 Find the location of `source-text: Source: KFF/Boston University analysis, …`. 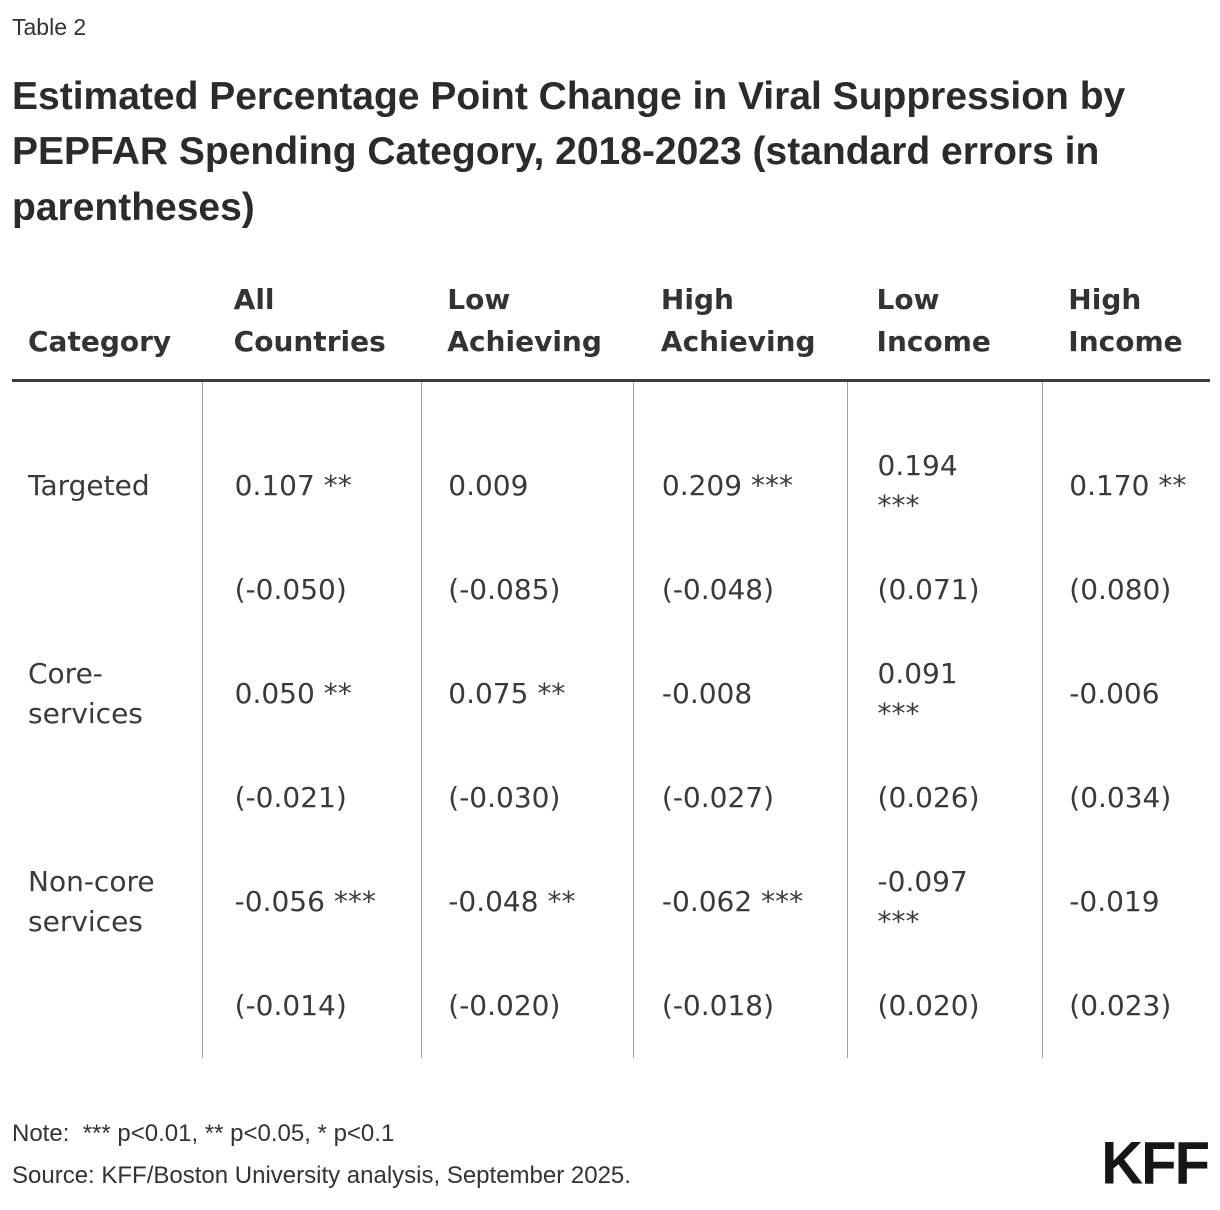

source-text: Source: KFF/Boston University analysis, … is located at coordinates (321, 1176).